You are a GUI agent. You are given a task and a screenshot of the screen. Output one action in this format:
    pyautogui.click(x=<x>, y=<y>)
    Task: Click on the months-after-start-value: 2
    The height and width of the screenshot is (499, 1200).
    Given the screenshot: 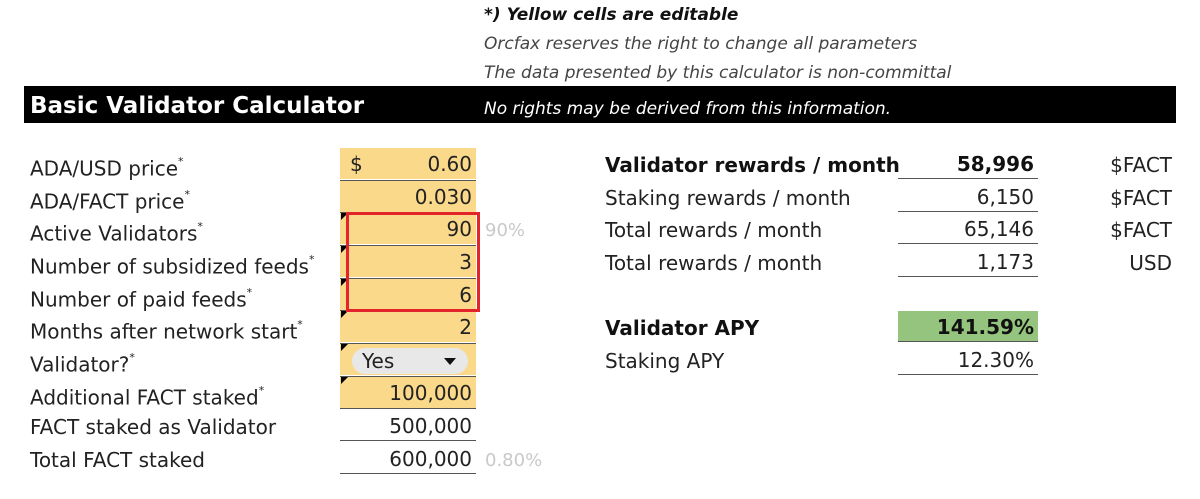 What is the action you would take?
    pyautogui.click(x=465, y=327)
    